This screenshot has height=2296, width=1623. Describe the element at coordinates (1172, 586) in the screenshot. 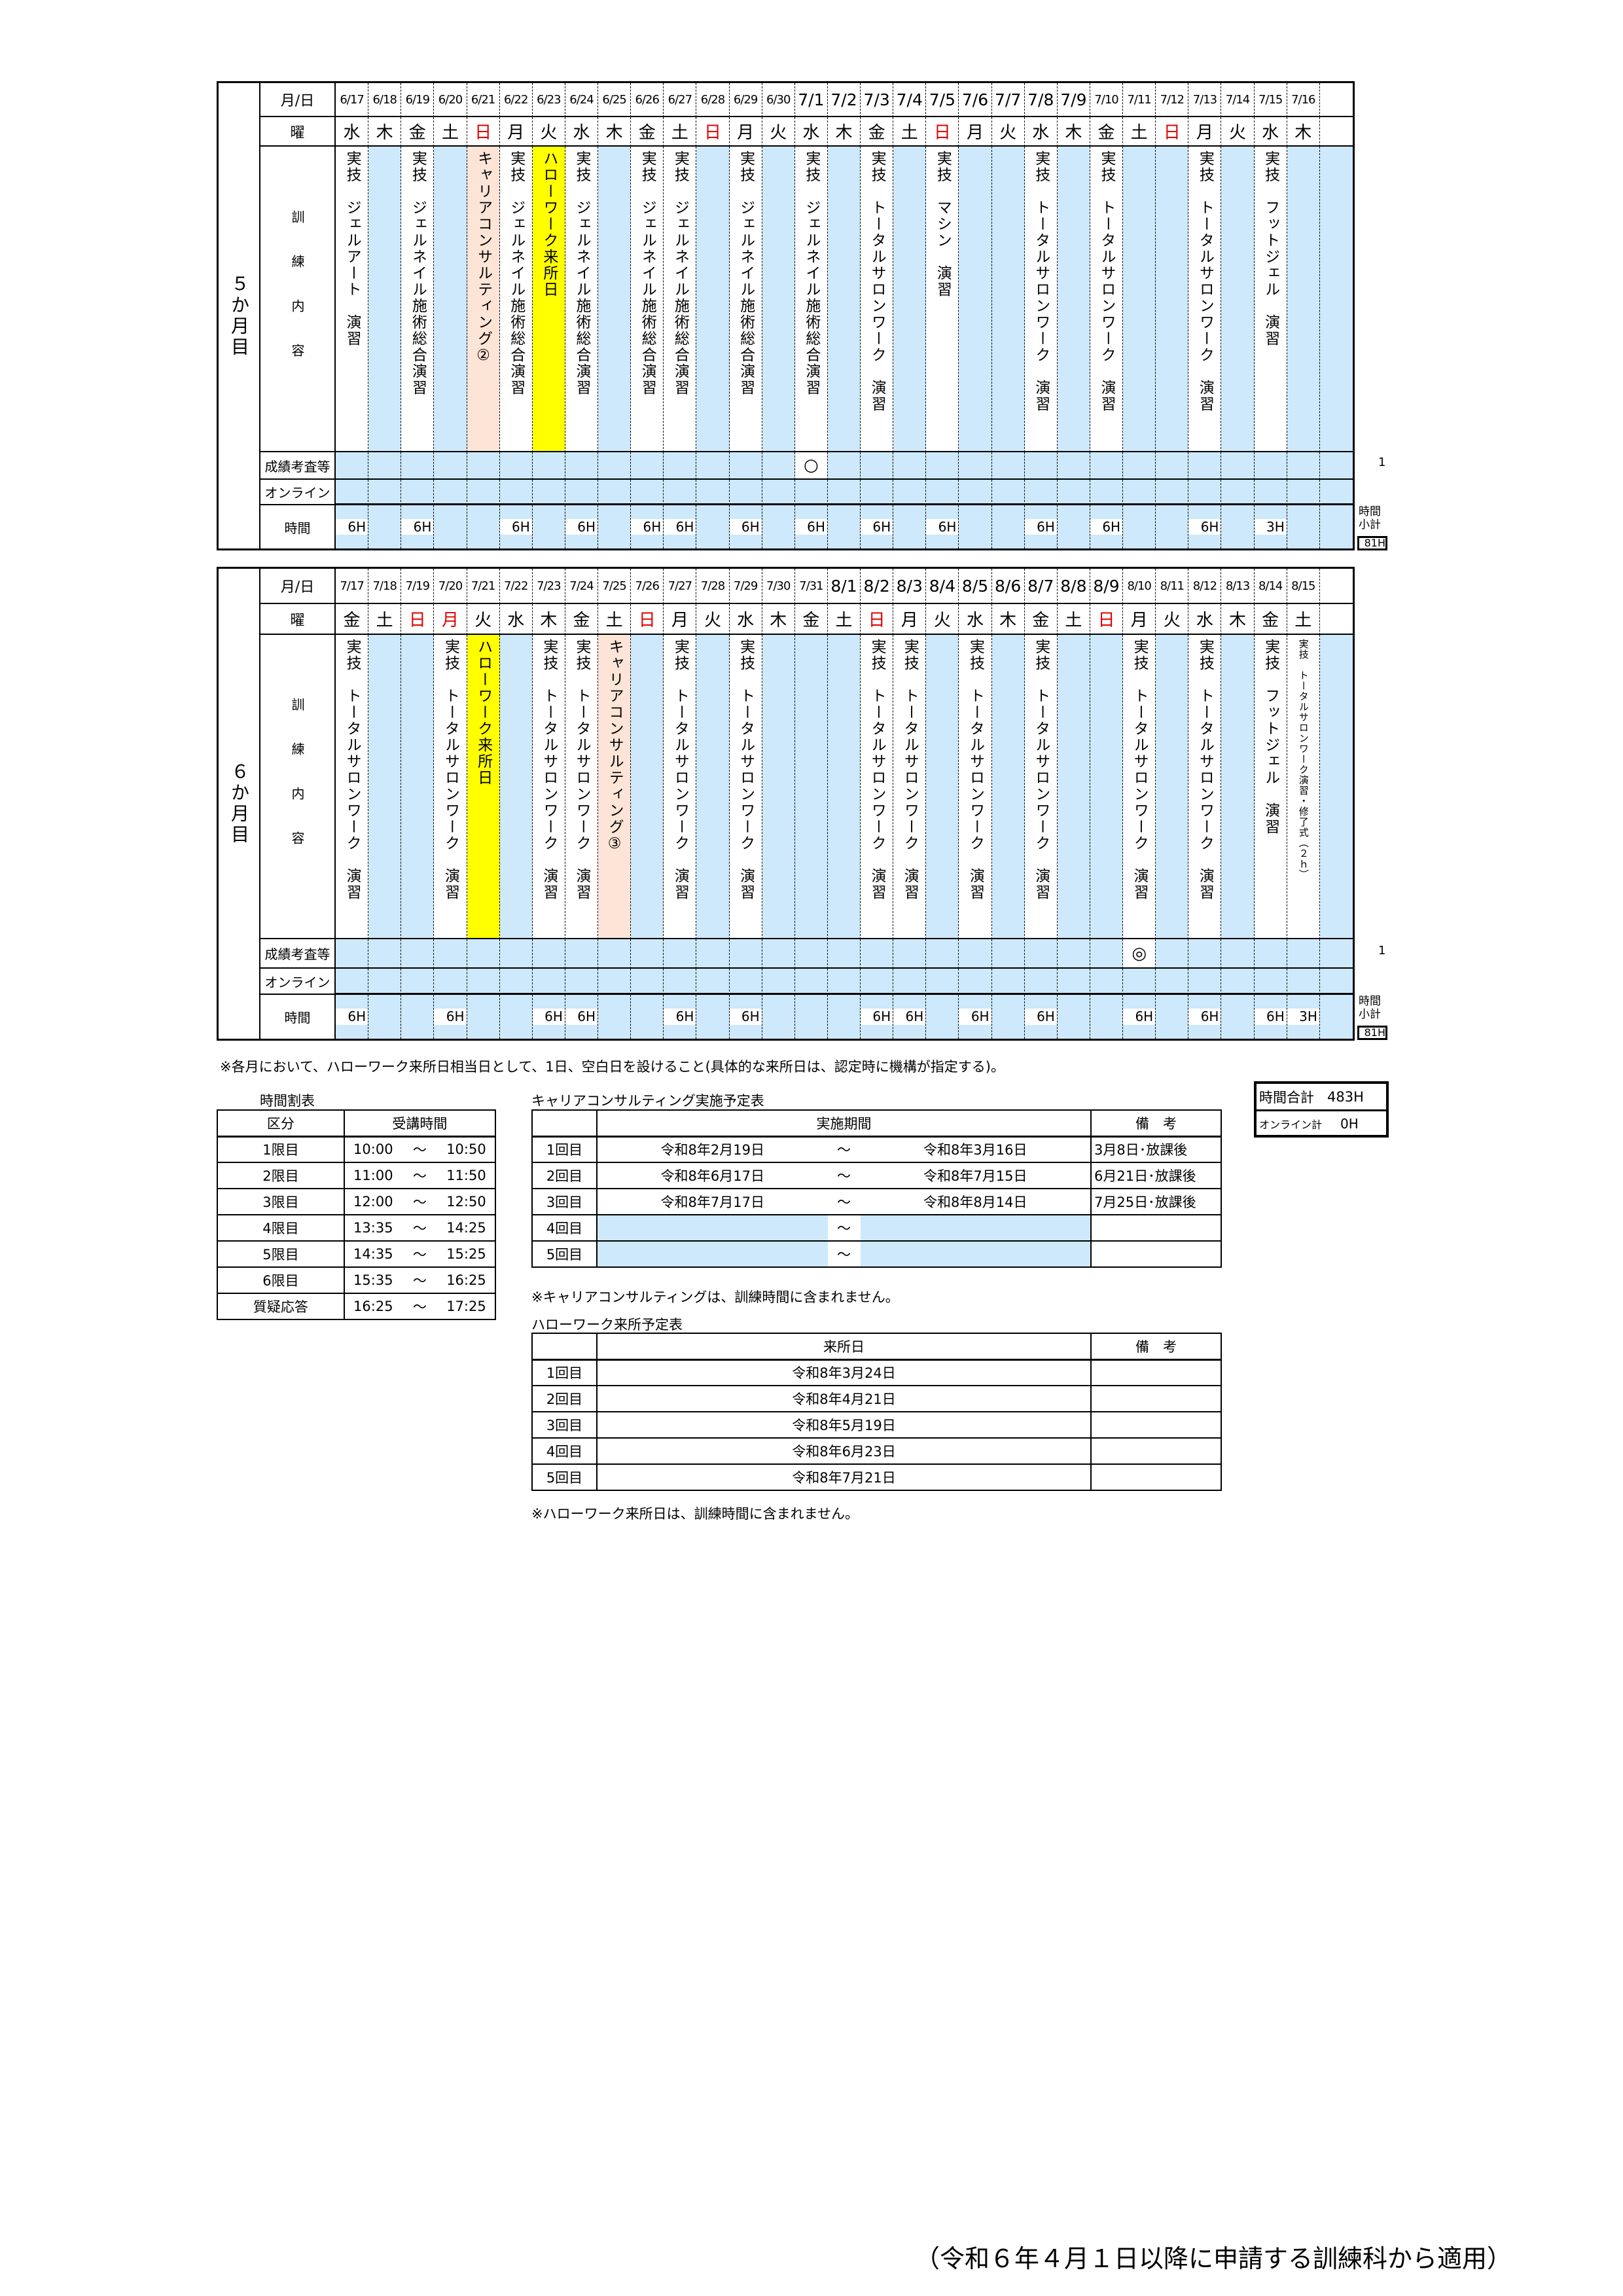

I see `date-cell: 8/11` at that location.